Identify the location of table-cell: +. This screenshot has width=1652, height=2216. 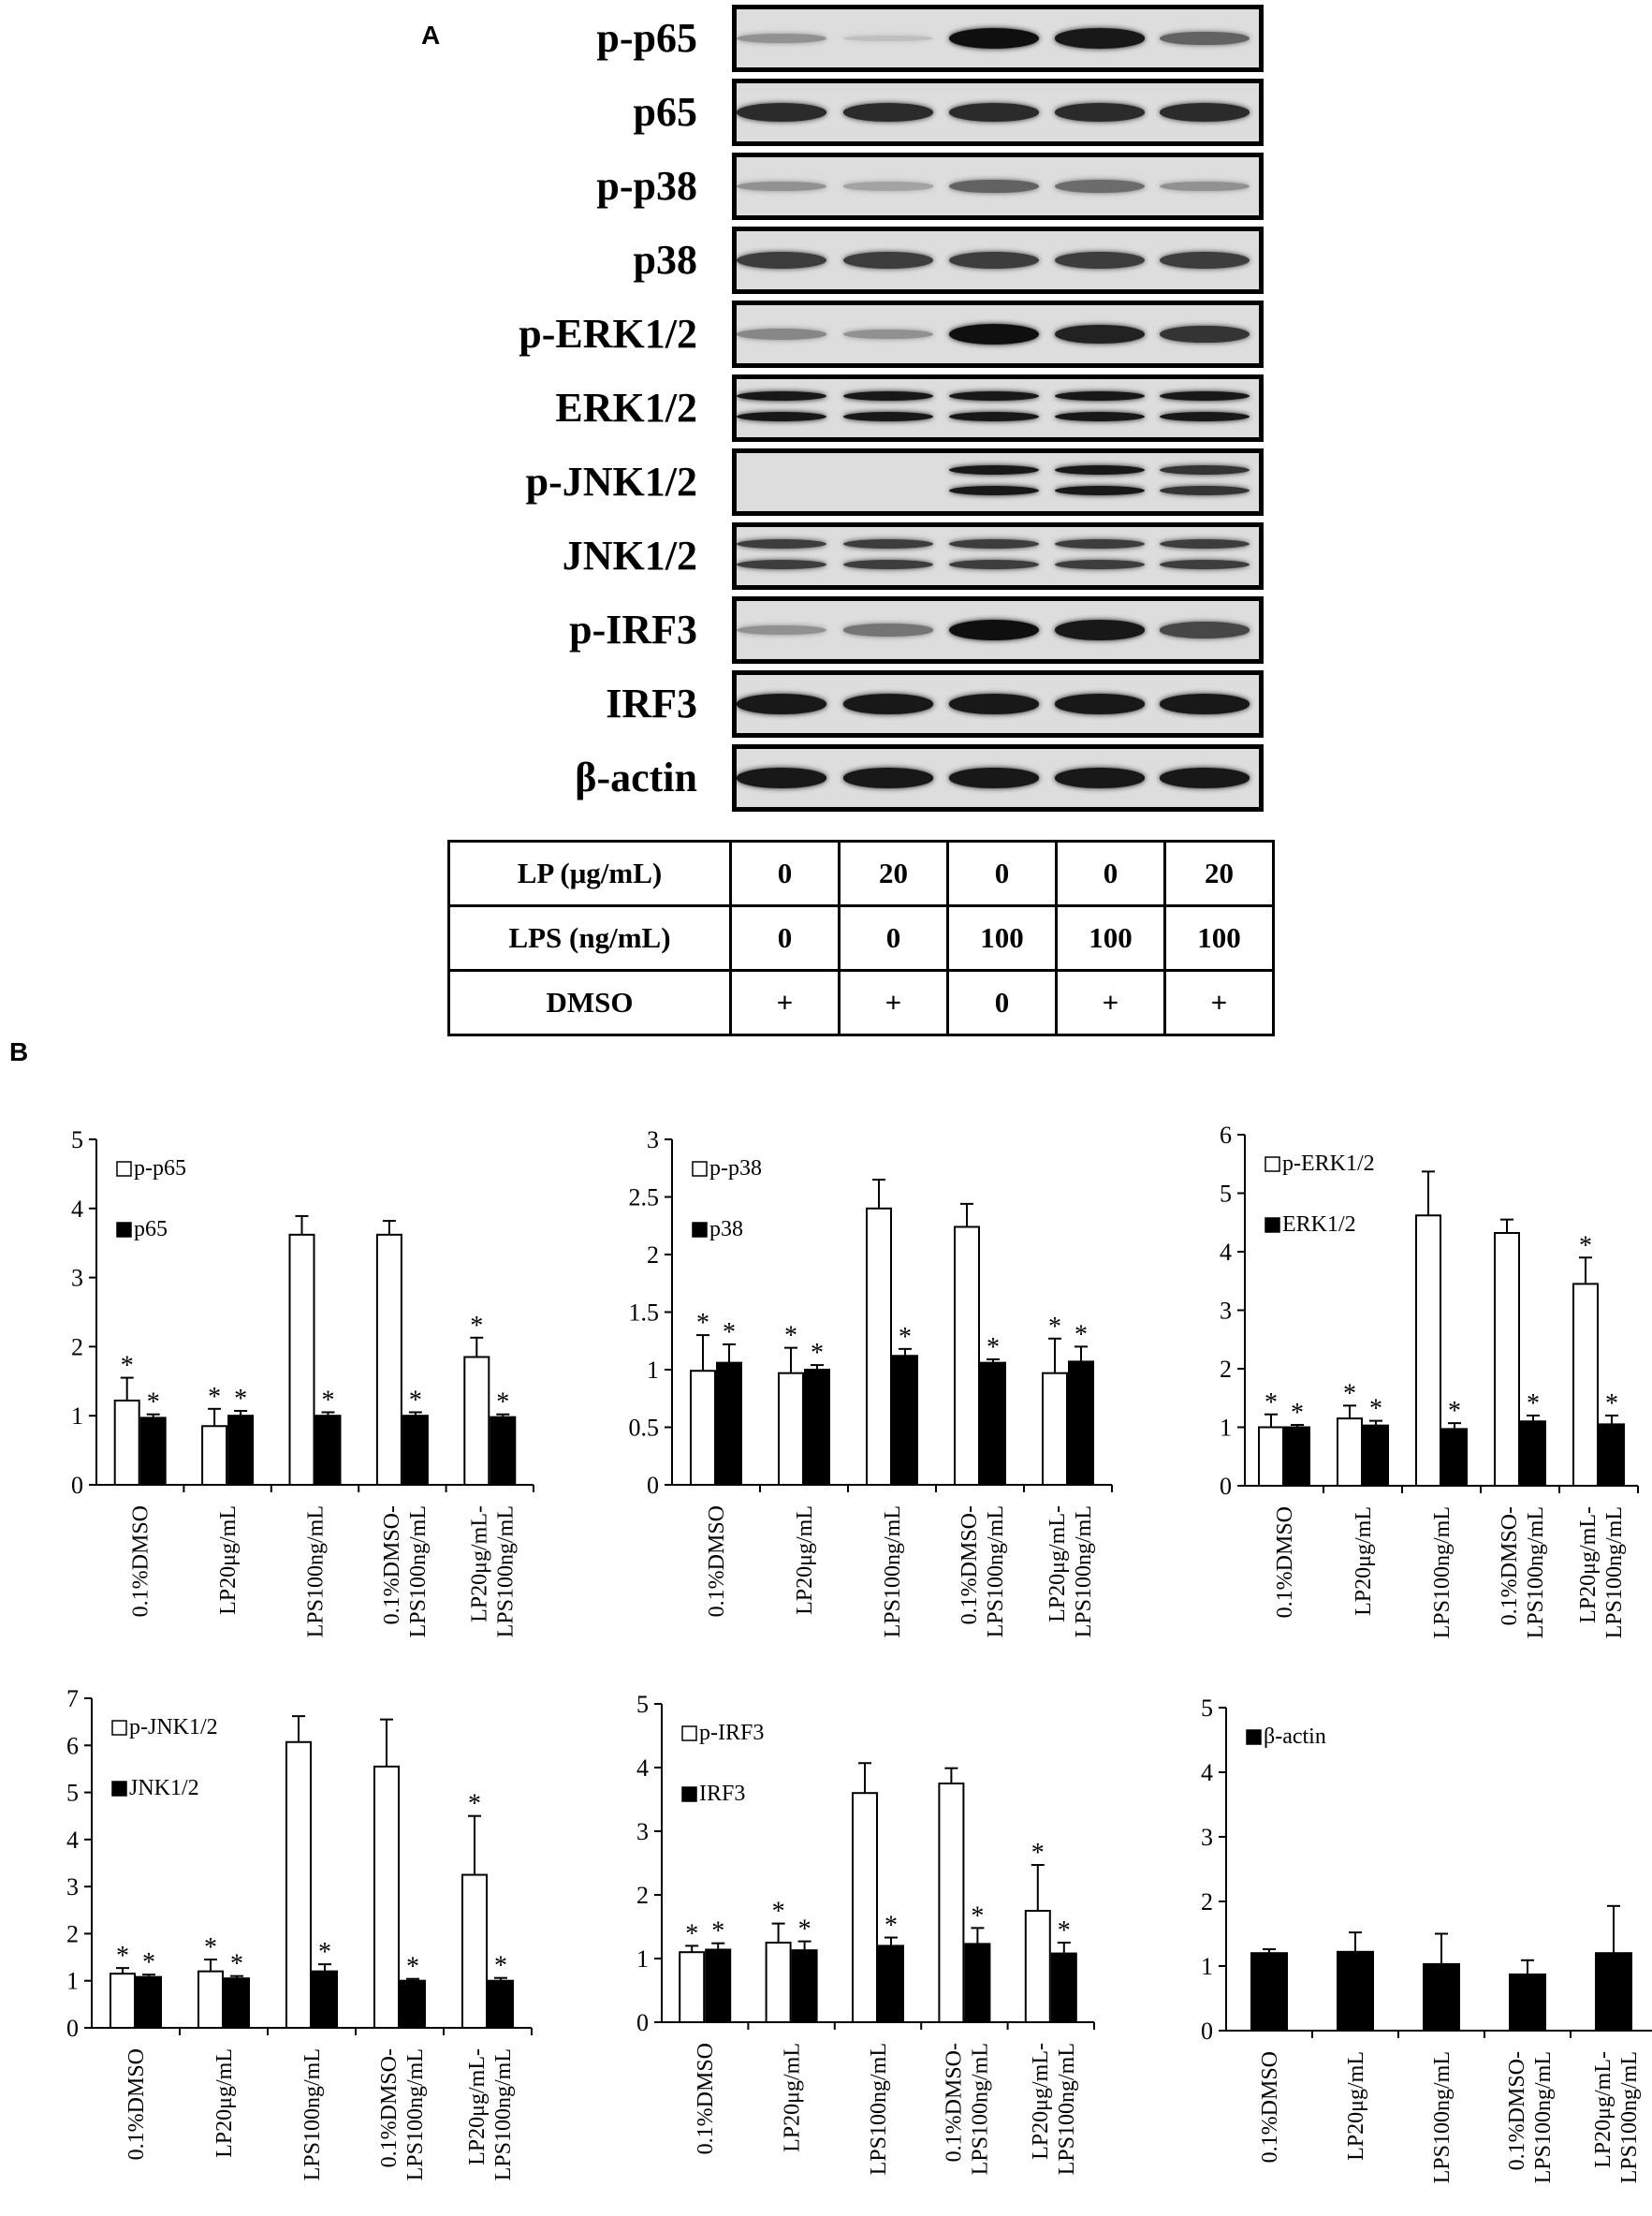
(893, 1003).